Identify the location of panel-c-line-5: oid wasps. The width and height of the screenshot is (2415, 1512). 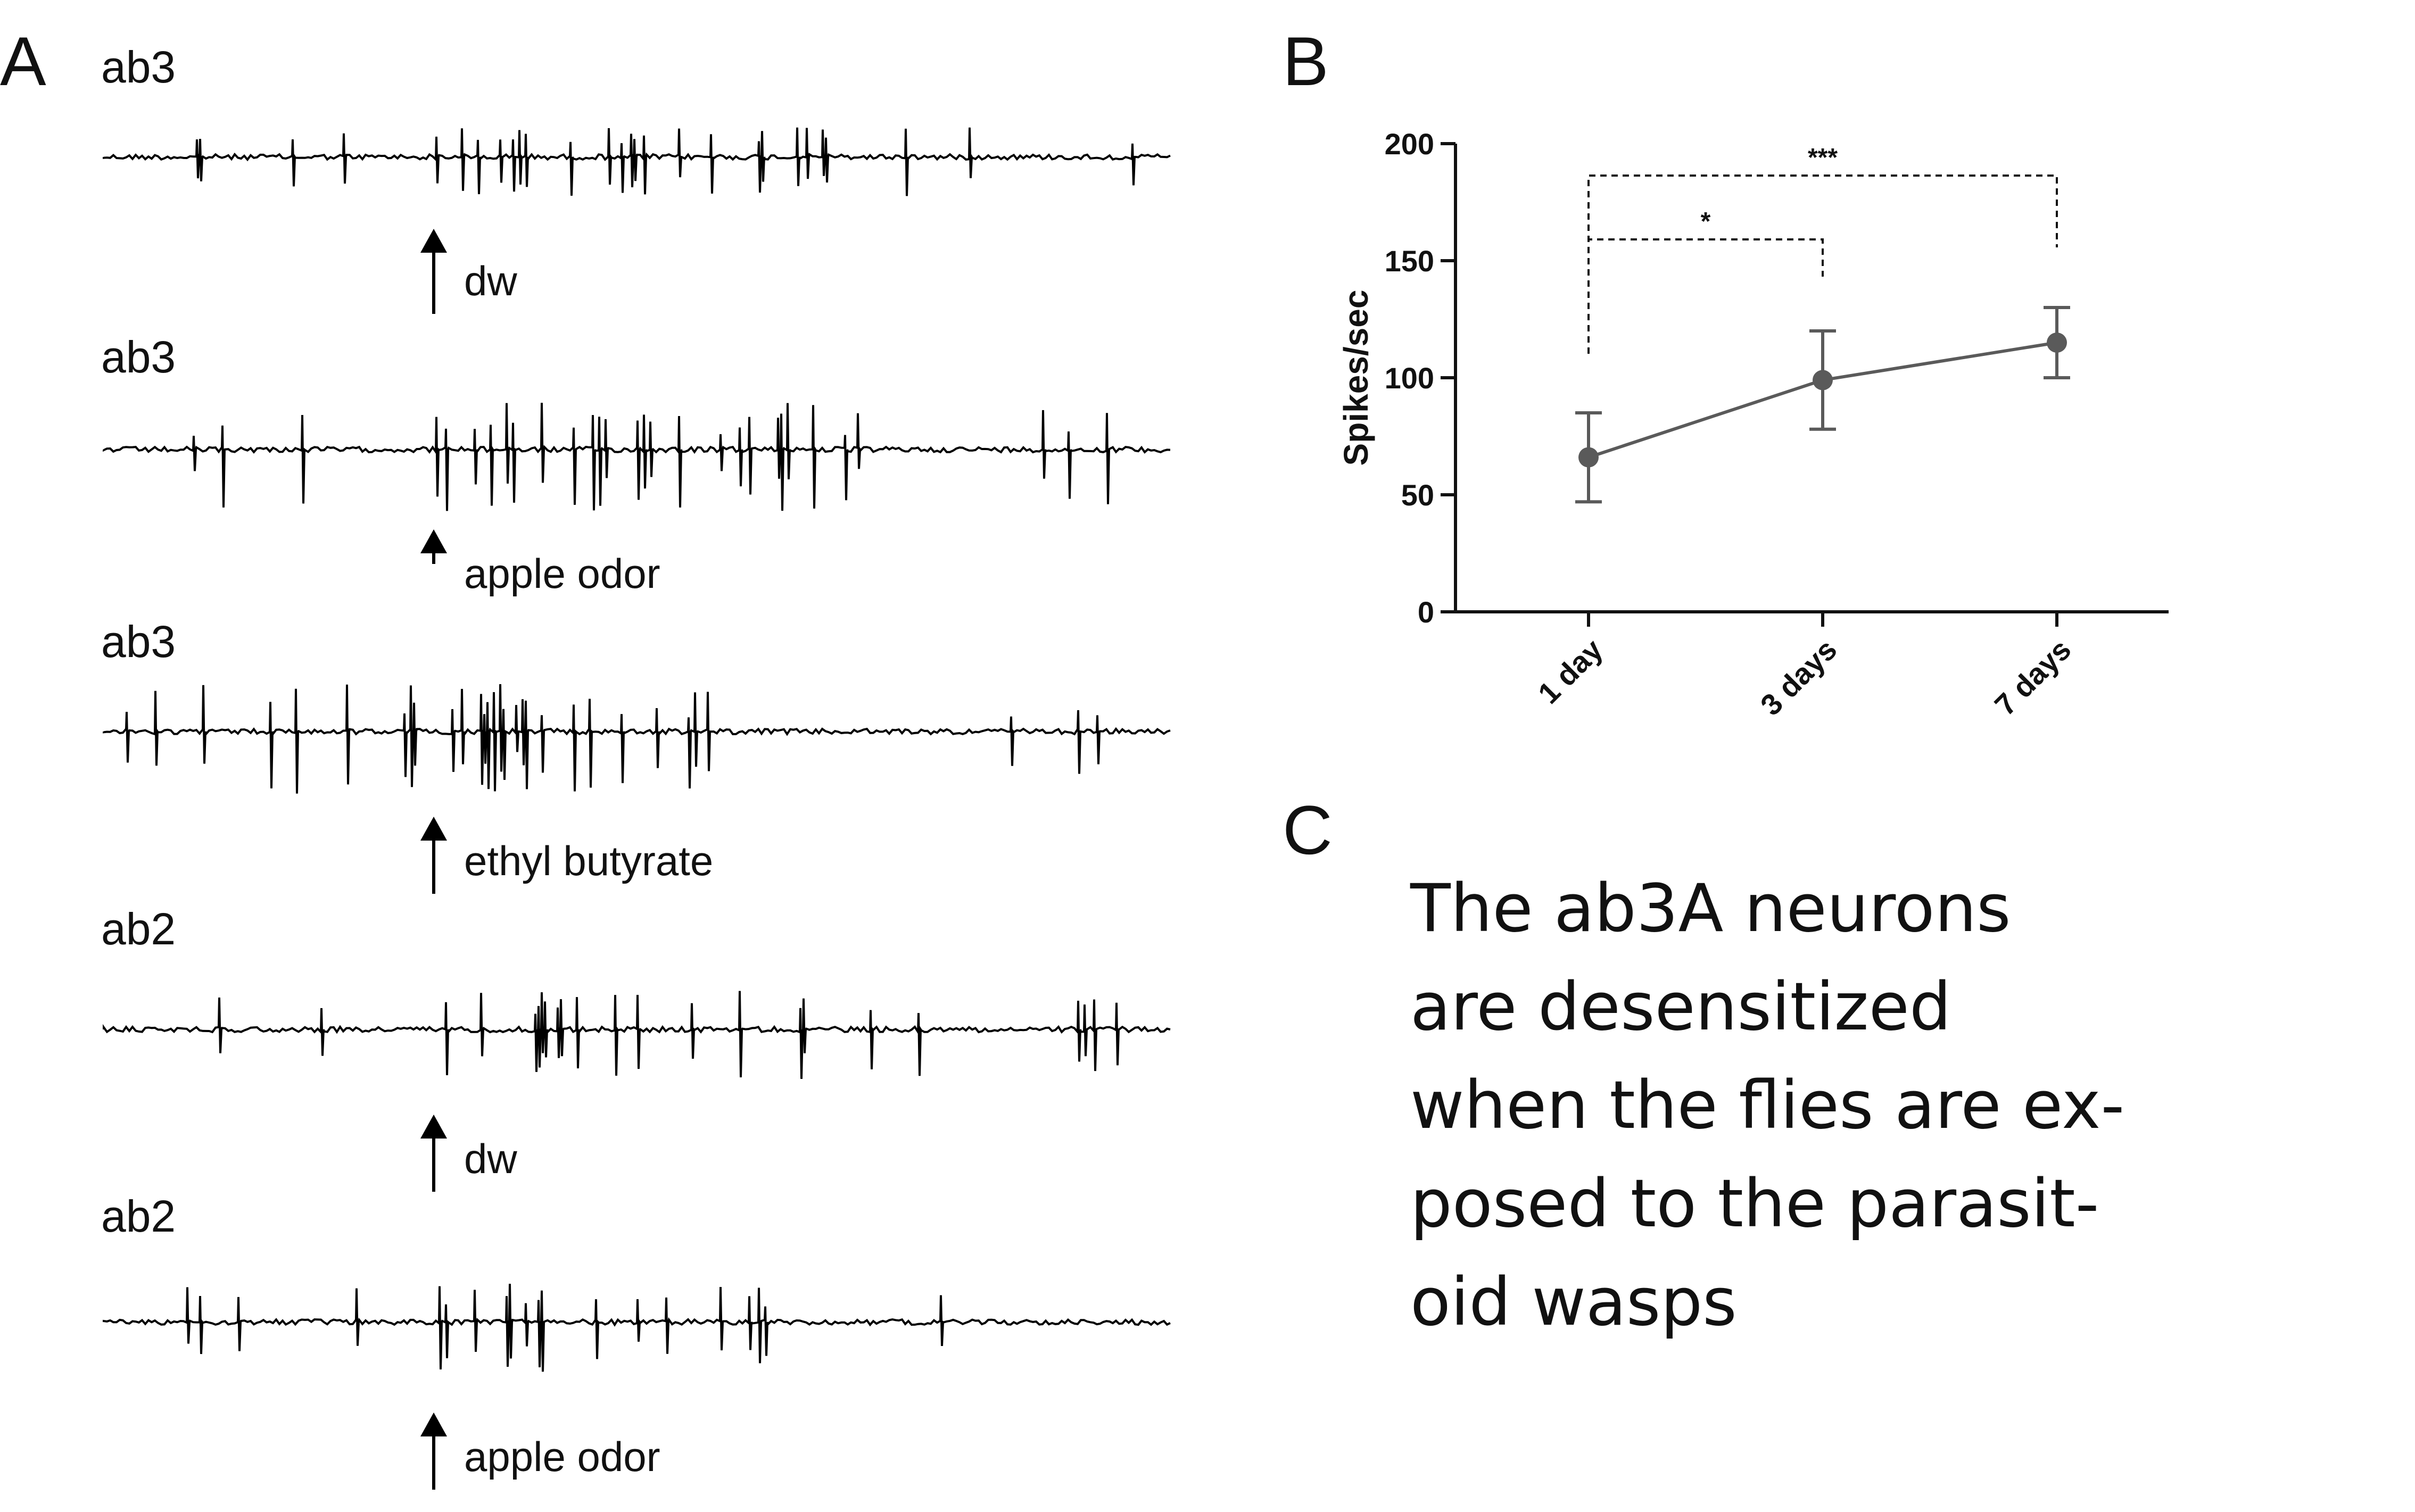
(1574, 1302).